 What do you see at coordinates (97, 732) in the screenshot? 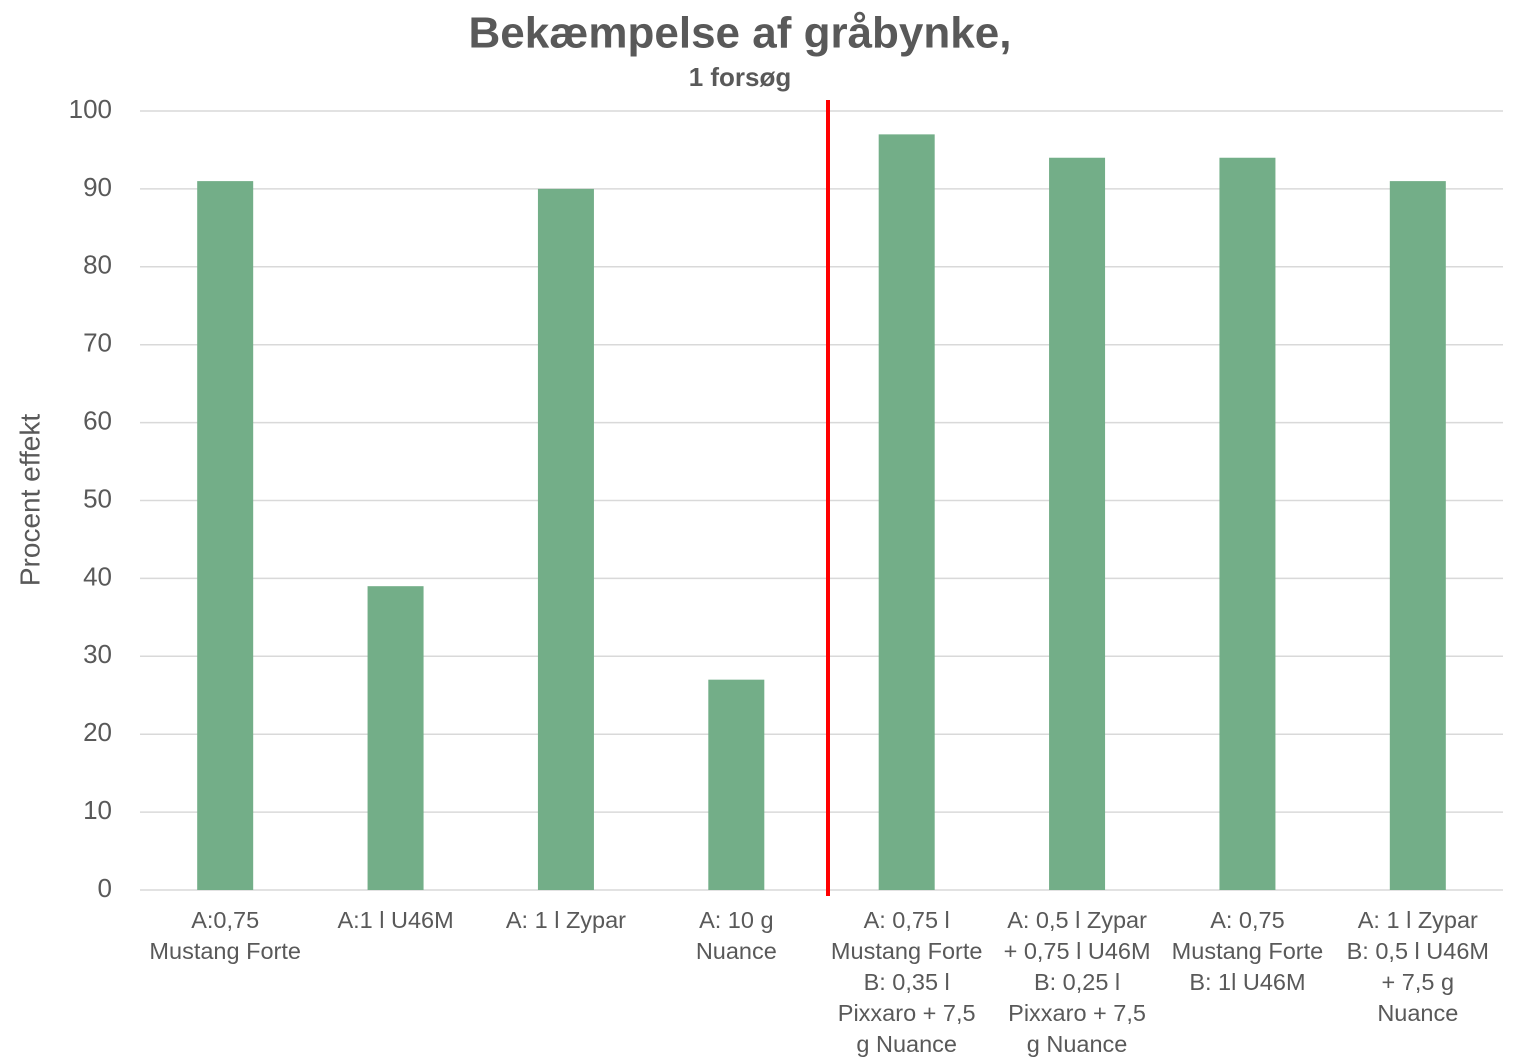
I see `y-tick-label: 20` at bounding box center [97, 732].